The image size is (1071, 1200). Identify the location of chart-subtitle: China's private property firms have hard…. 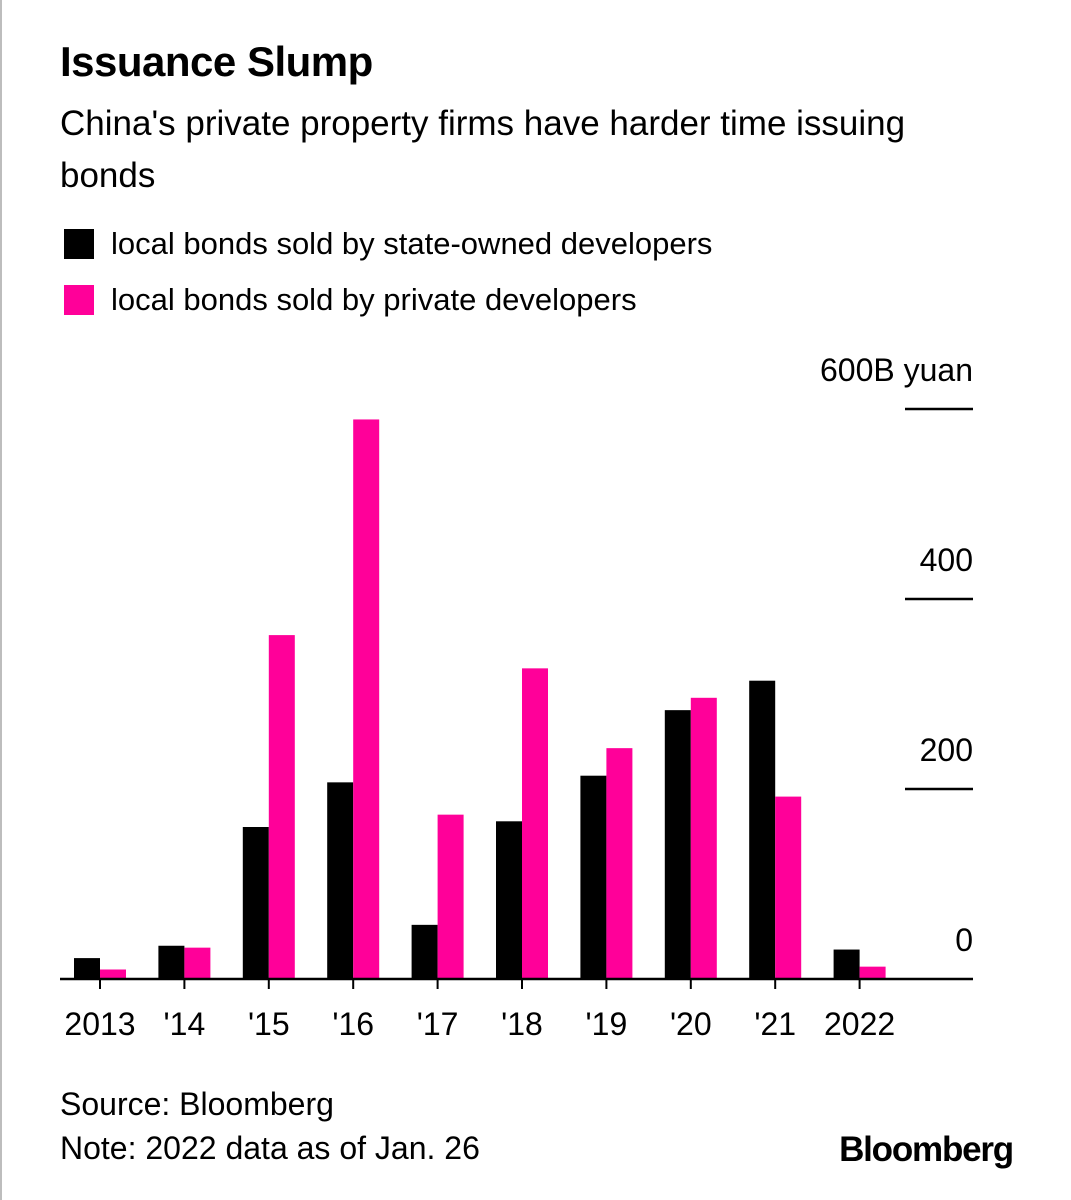
(483, 149).